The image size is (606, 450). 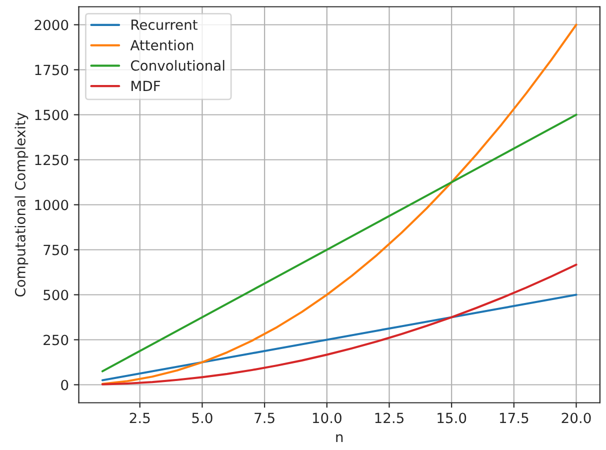 I want to click on legend-label: MDF, so click(x=146, y=85).